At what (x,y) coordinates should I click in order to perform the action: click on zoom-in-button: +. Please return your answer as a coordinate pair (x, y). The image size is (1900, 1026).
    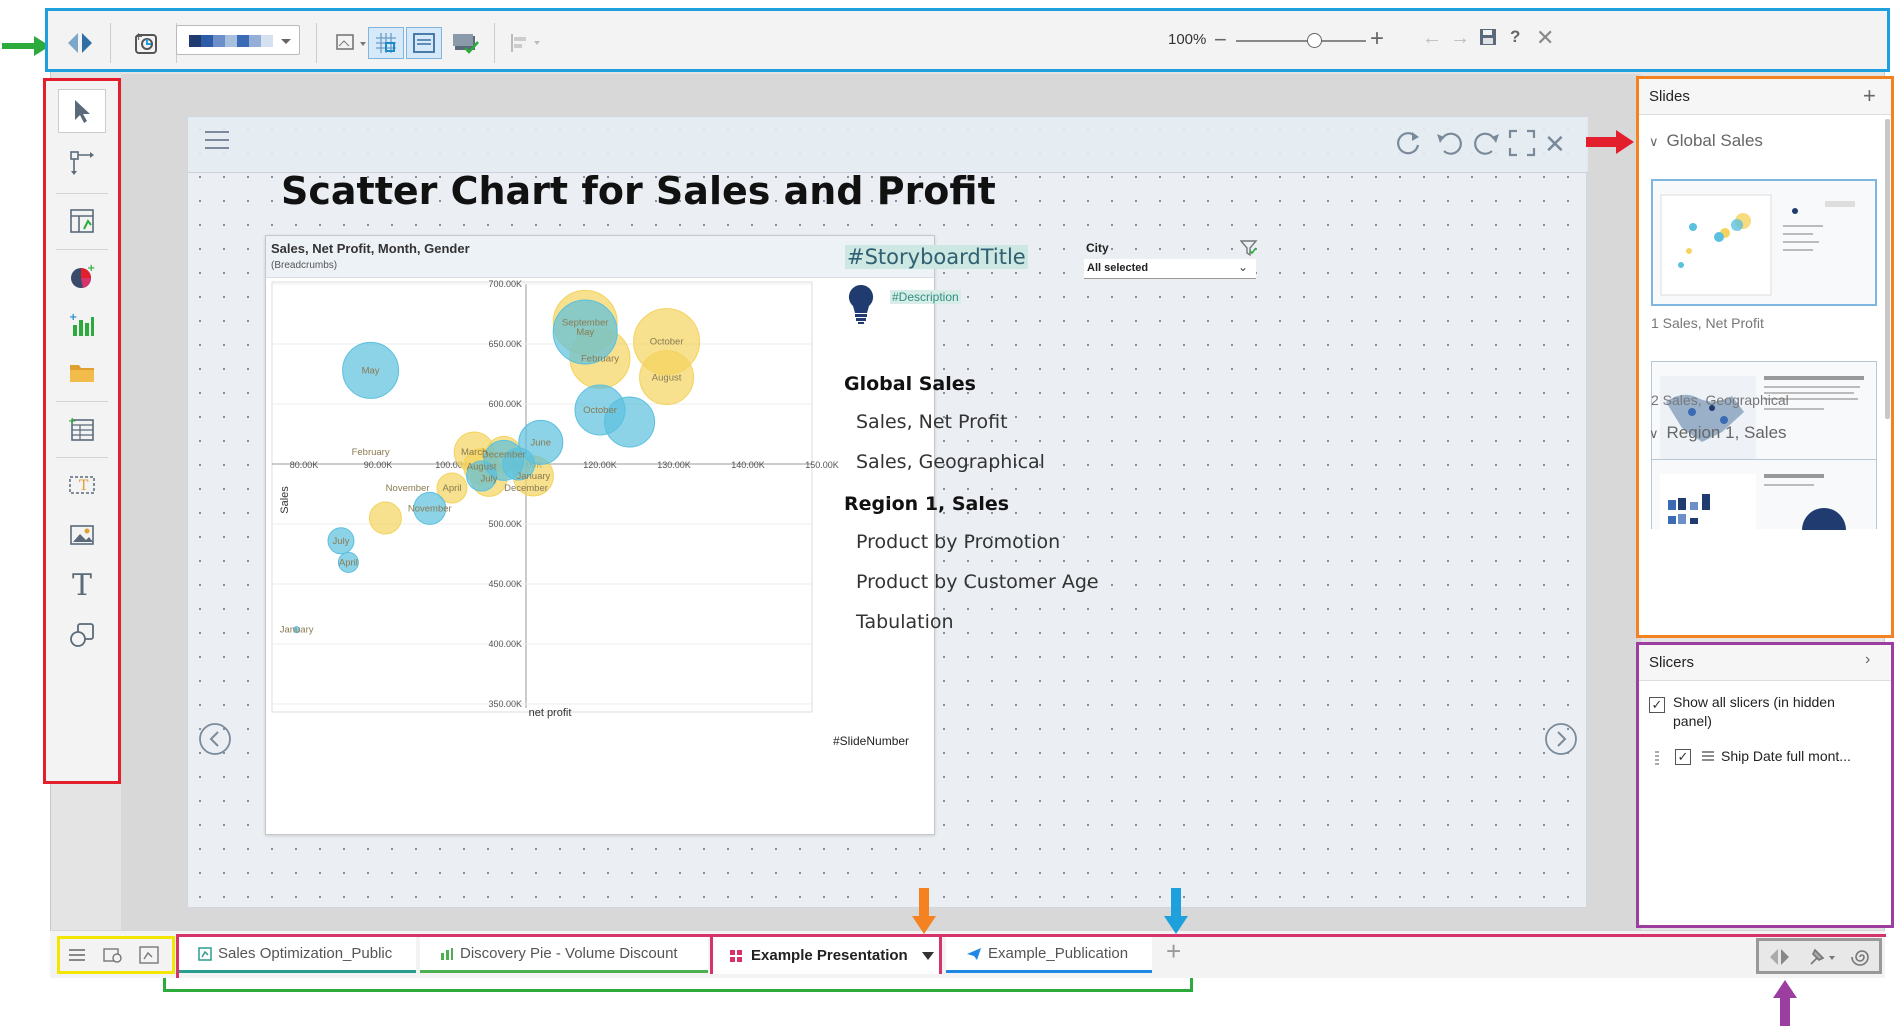
    Looking at the image, I should click on (1377, 38).